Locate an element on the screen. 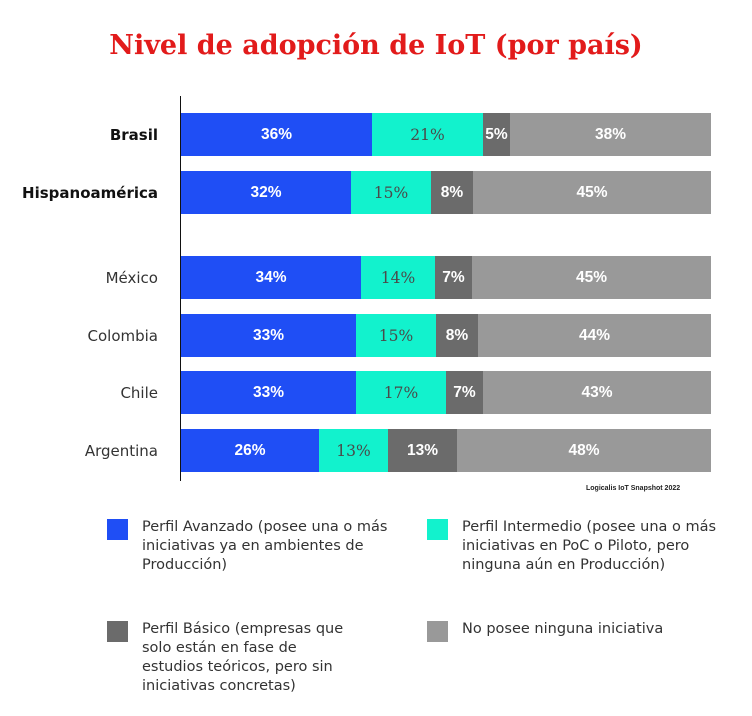  stacked-bar: 32% 15% 8% 45% is located at coordinates (446, 192).